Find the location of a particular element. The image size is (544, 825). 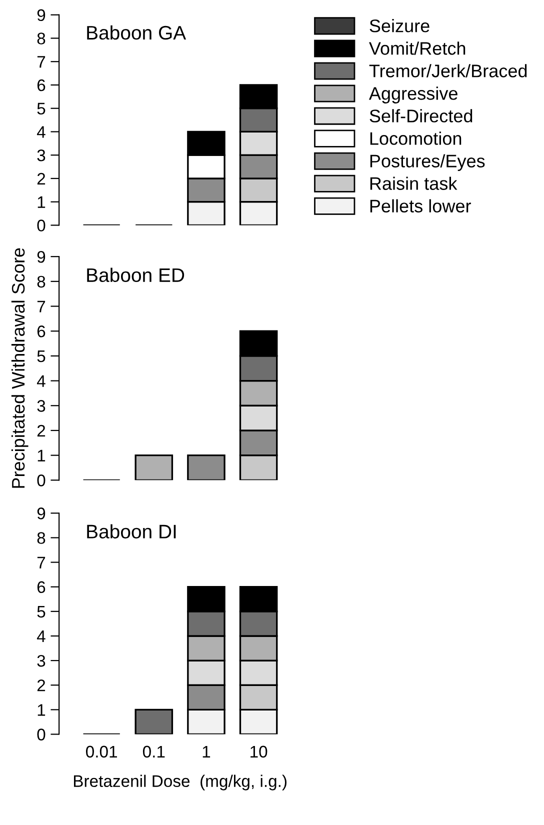

legend-label: Aggressive is located at coordinates (413, 95).